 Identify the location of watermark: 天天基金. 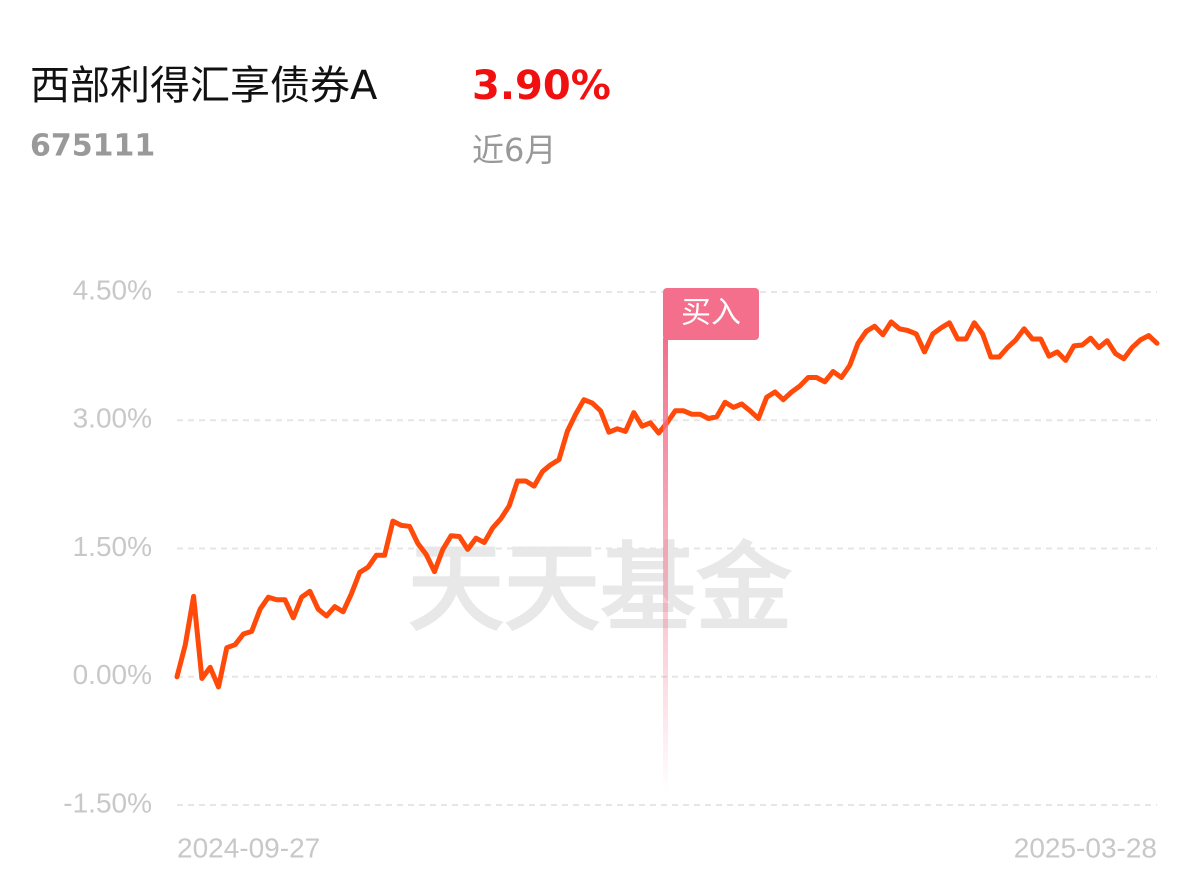
(600, 588).